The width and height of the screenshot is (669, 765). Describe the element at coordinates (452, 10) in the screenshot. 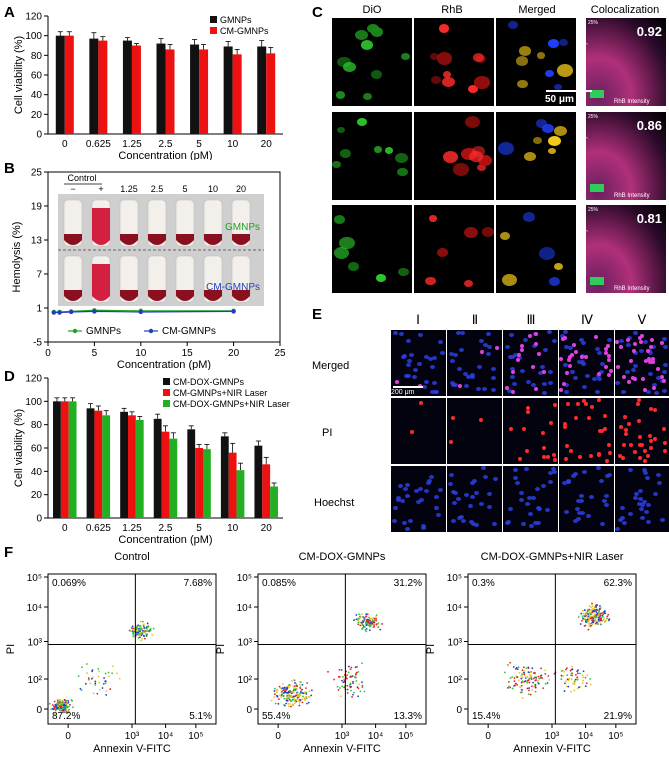

I see `col-header-rhb: RhB` at that location.